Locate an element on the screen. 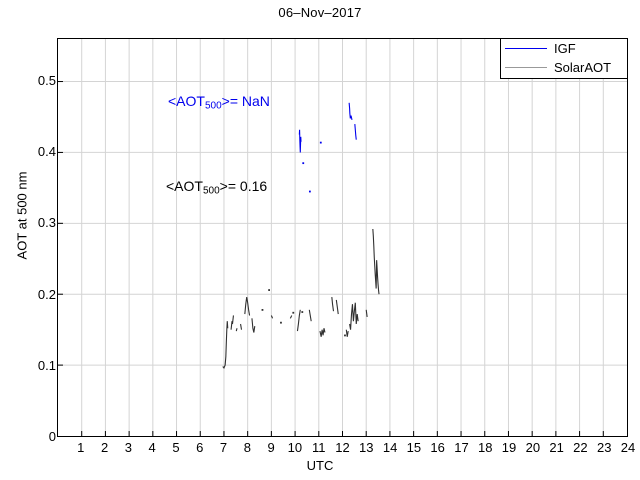 This screenshot has height=480, width=640. x-tick-label: 8 is located at coordinates (247, 447).